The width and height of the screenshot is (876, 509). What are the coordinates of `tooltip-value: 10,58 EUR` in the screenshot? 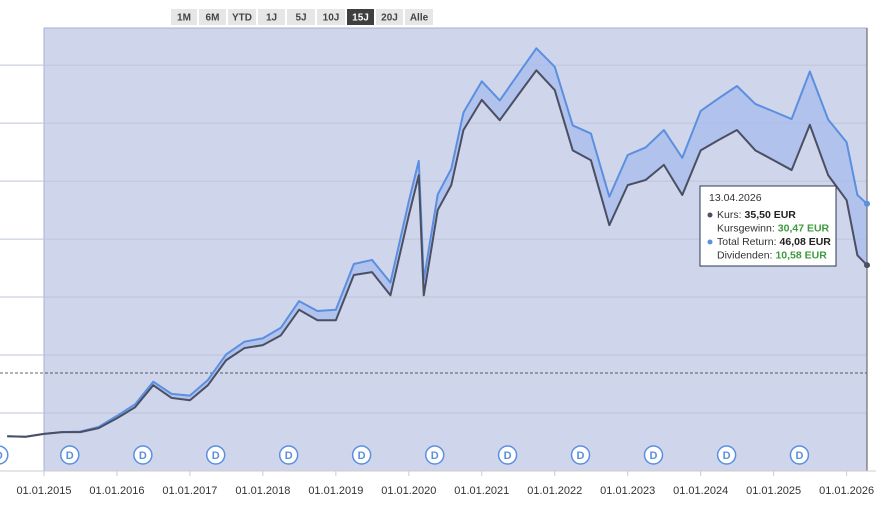 It's located at (801, 255).